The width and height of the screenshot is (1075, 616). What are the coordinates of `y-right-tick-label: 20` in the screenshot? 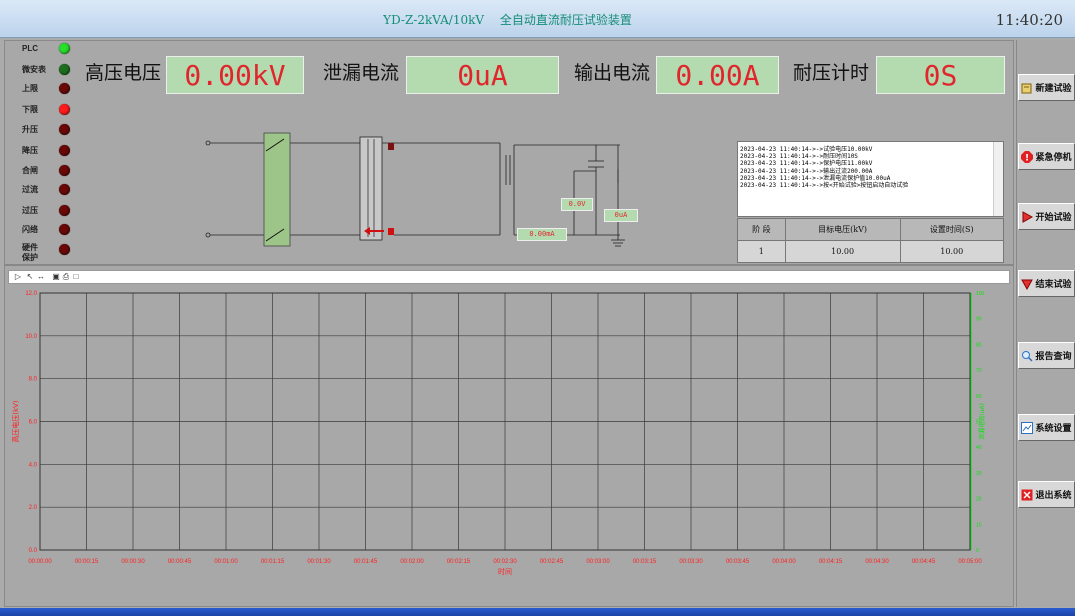 It's located at (979, 500).